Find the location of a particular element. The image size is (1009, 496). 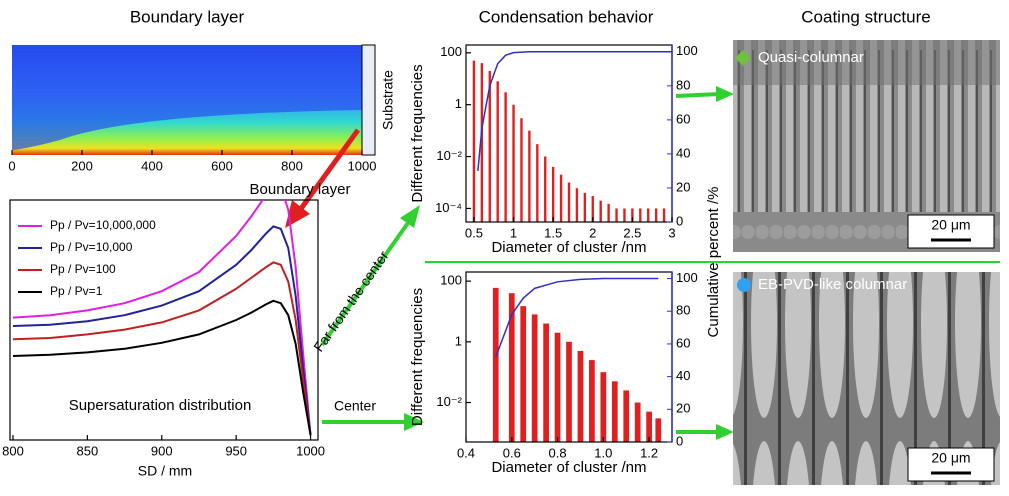

legend-label: Pp / Pv=1 is located at coordinates (76, 291).